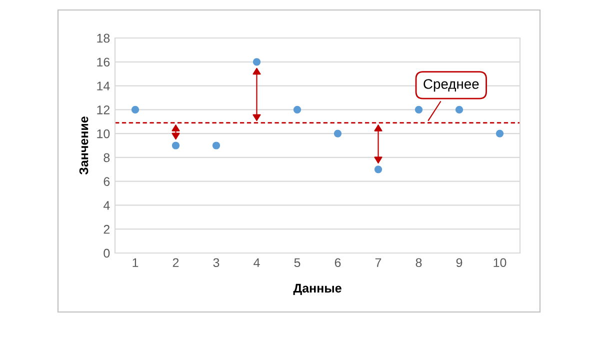 The height and width of the screenshot is (346, 591). I want to click on y-tick-label: 12, so click(103, 109).